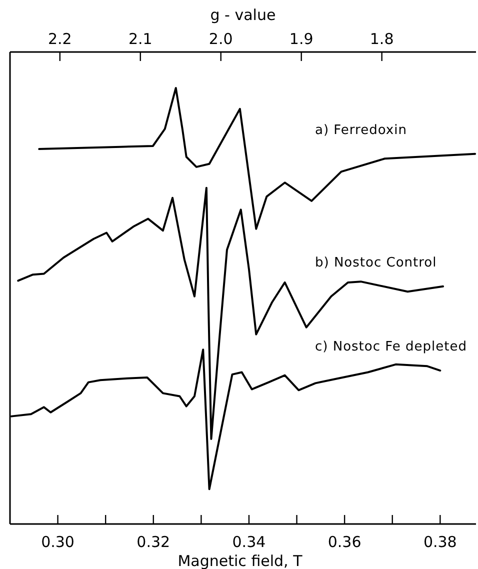  I want to click on x2-tick-label: 2.1, so click(140, 39).